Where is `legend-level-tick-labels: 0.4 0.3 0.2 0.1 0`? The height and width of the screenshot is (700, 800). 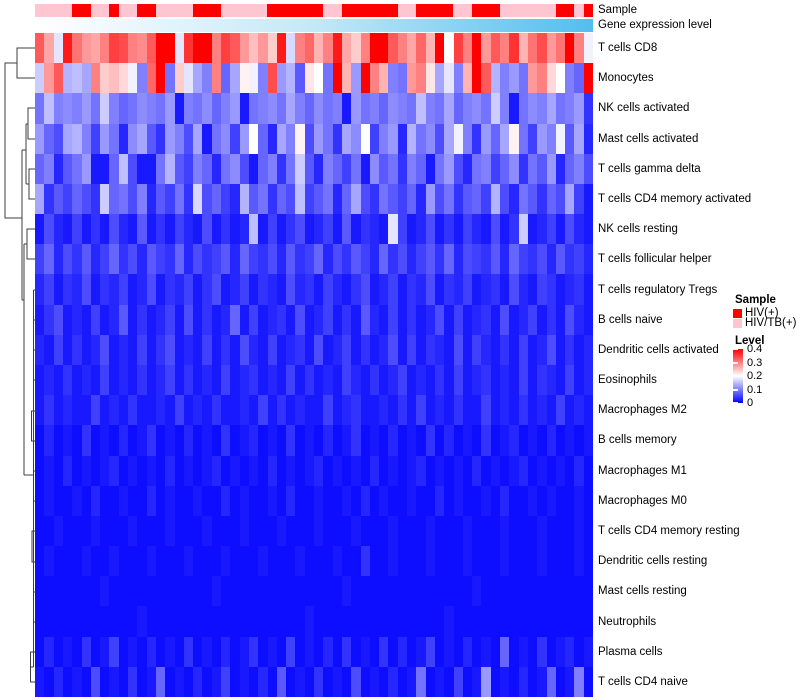
legend-level-tick-labels: 0.4 0.3 0.2 0.1 0 is located at coordinates (762, 376).